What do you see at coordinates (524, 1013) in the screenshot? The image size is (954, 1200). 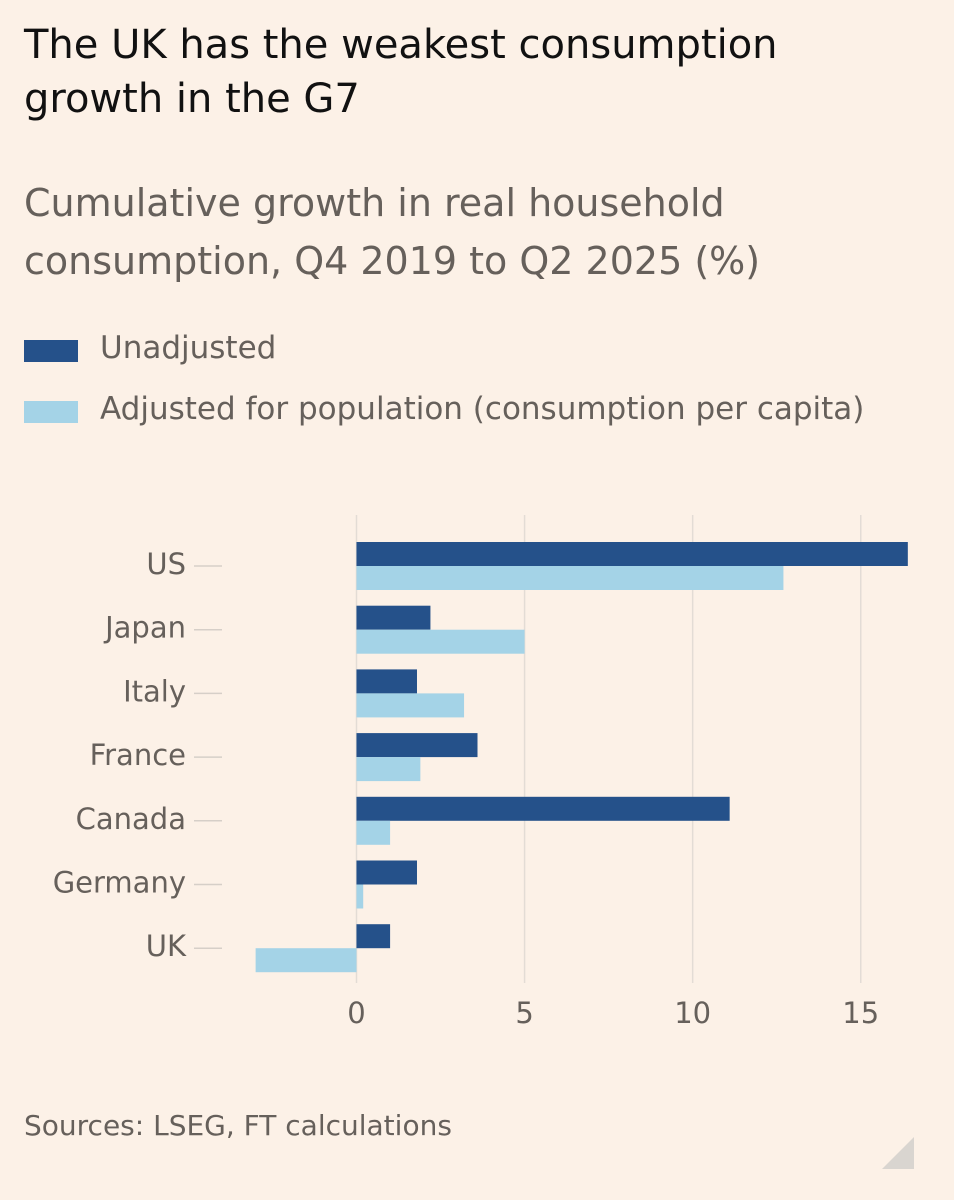 I see `x-tick-label-5: 5` at bounding box center [524, 1013].